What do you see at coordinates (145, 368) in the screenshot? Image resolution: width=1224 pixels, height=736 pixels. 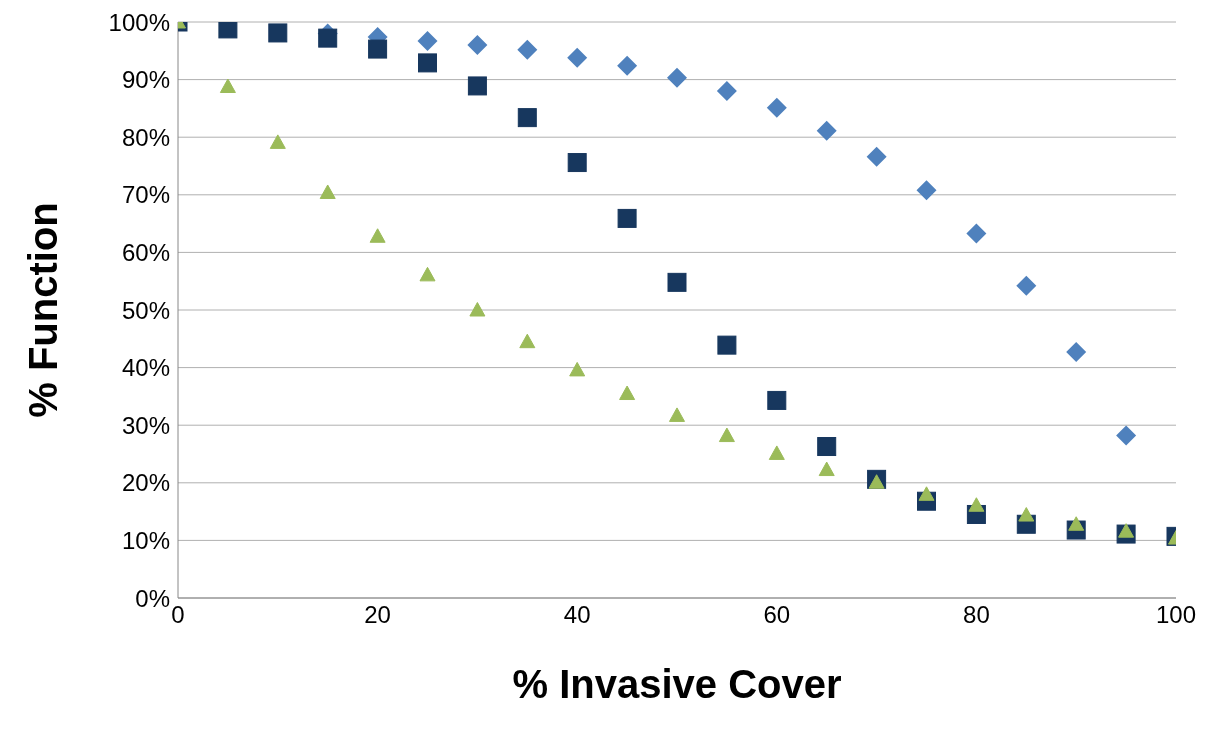 I see `y-tick-label: 40%` at bounding box center [145, 368].